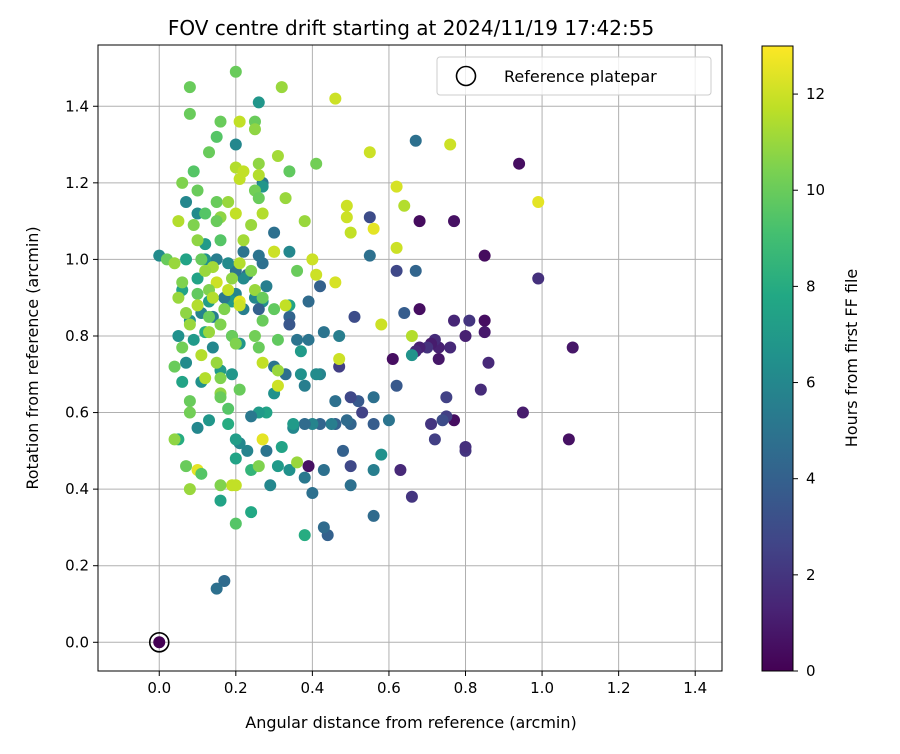 The image size is (900, 754). I want to click on x-tick-label: 0.0, so click(159, 688).